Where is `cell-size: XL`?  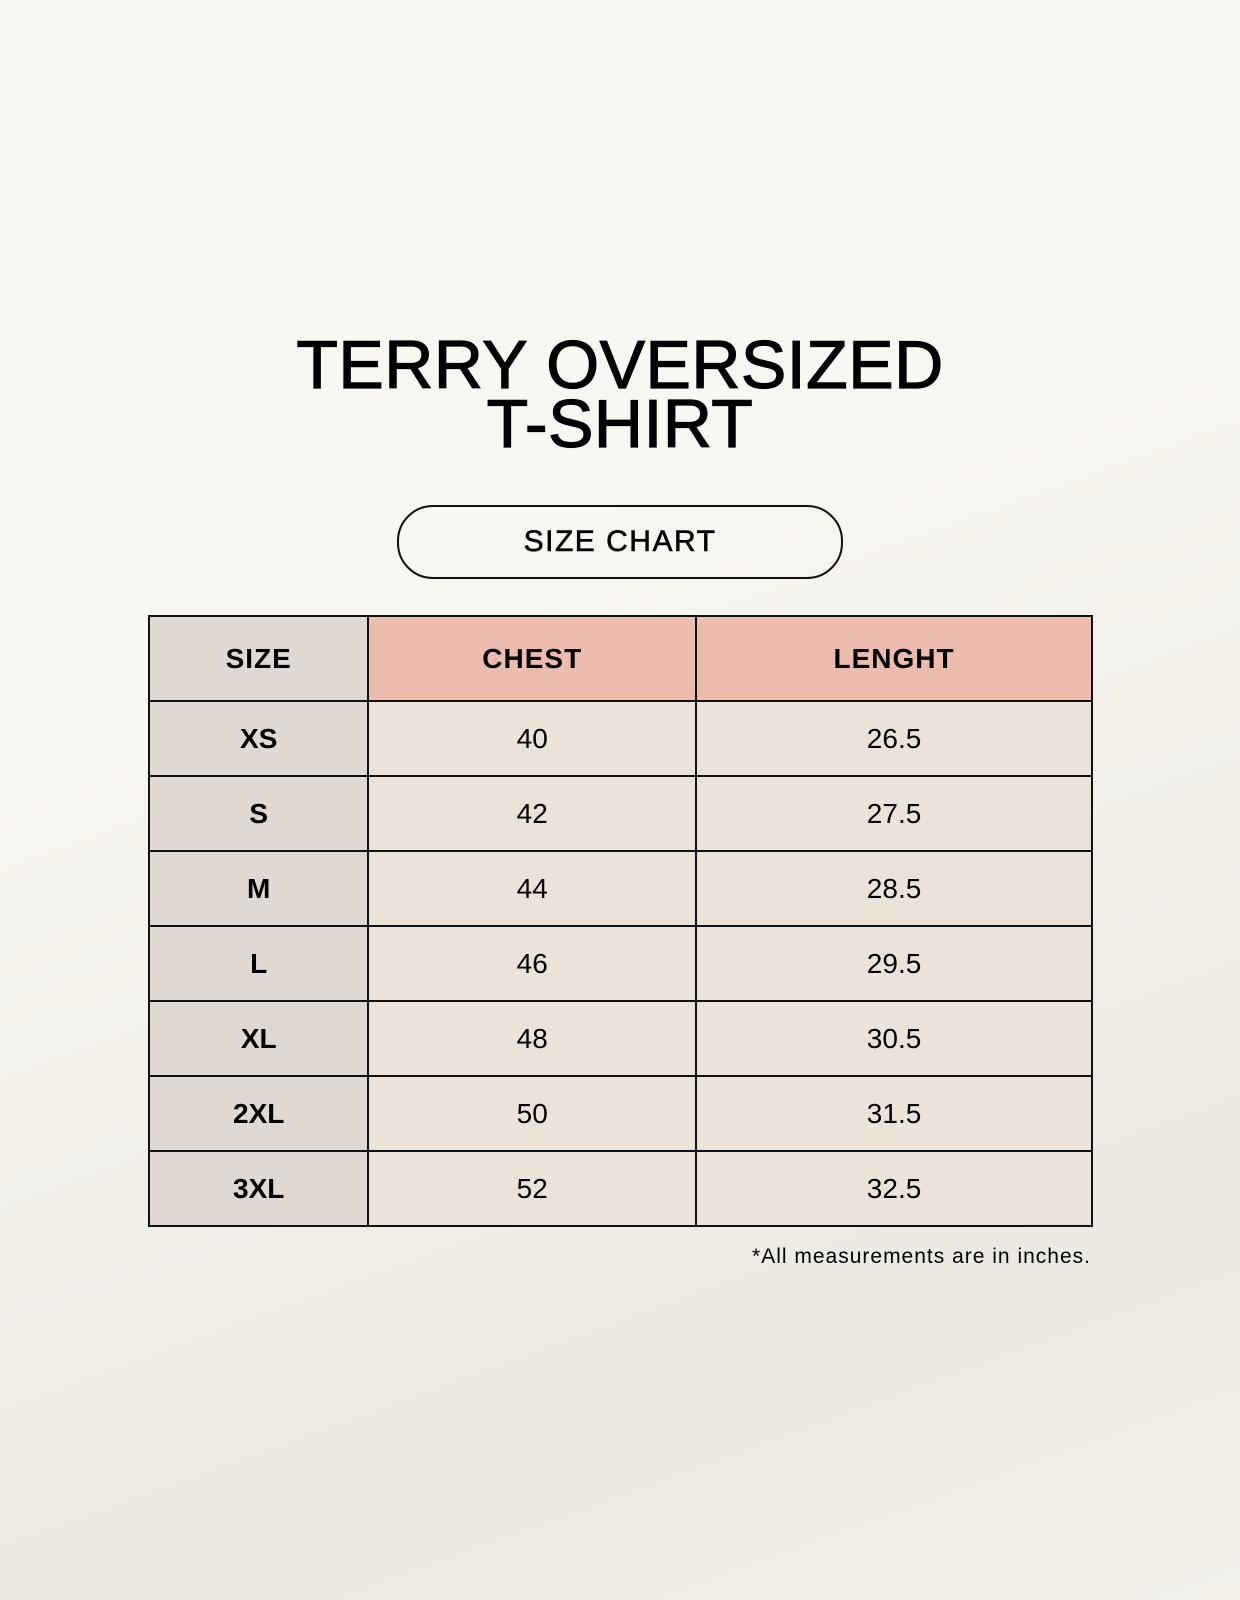
cell-size: XL is located at coordinates (258, 1038).